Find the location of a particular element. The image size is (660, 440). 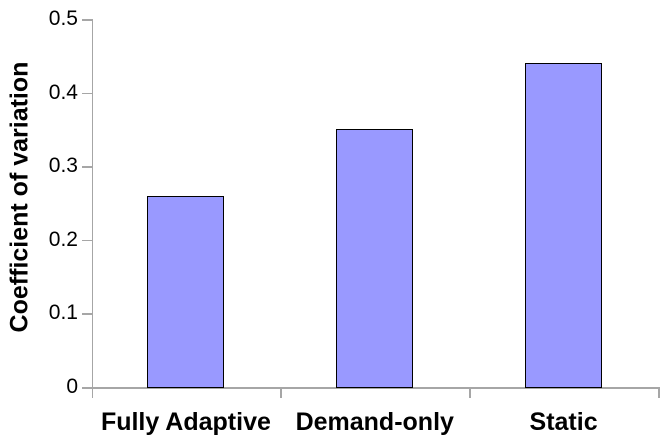

bar-static is located at coordinates (564, 226).